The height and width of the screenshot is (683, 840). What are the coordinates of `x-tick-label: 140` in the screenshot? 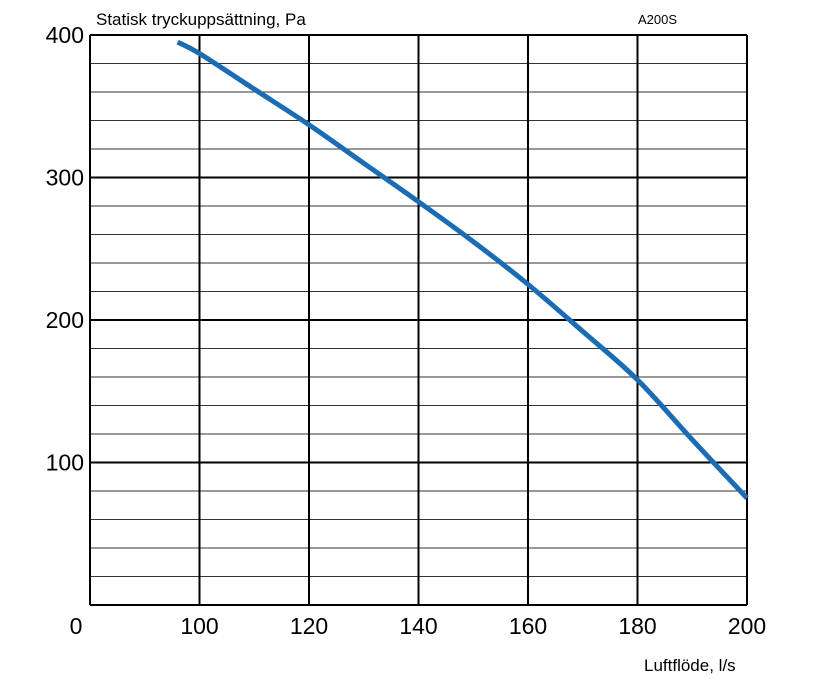 It's located at (418, 626).